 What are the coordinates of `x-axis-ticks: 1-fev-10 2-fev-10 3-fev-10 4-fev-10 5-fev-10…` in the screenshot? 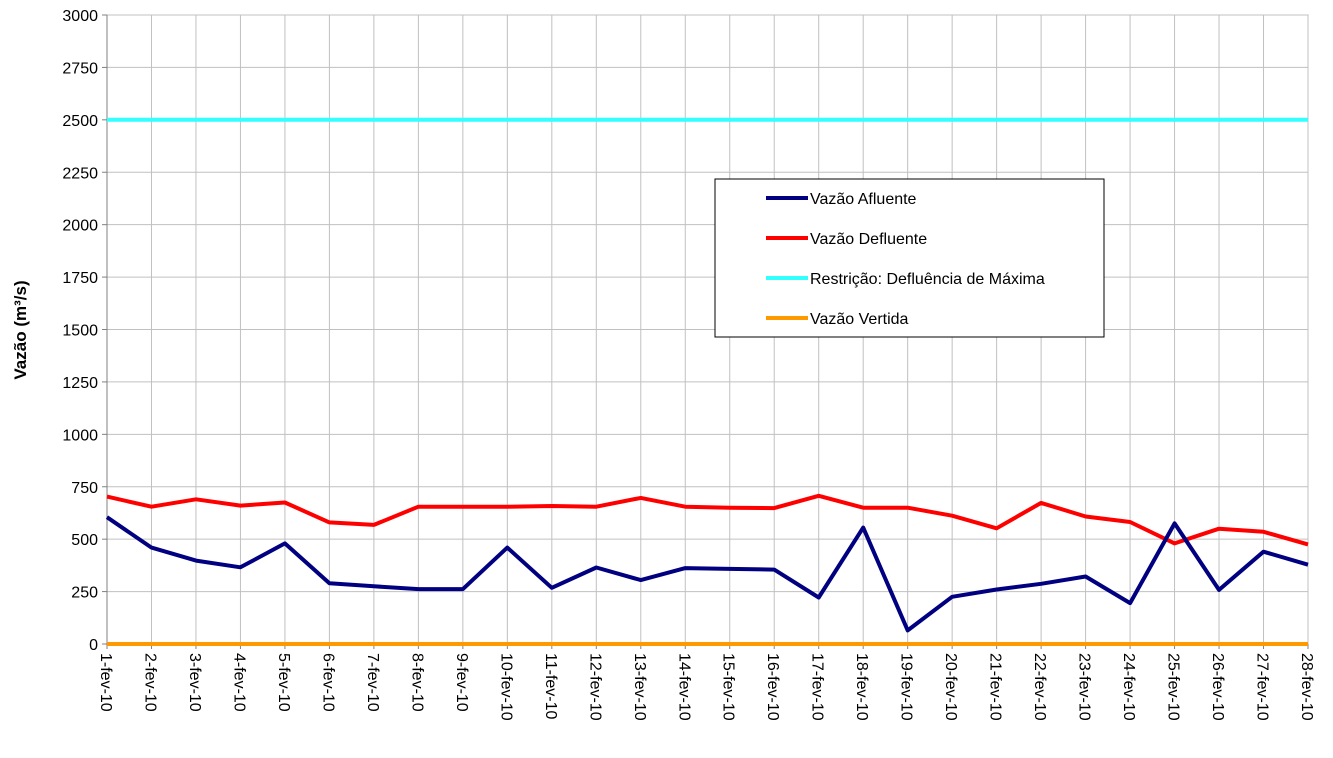 It's located at (706, 682).